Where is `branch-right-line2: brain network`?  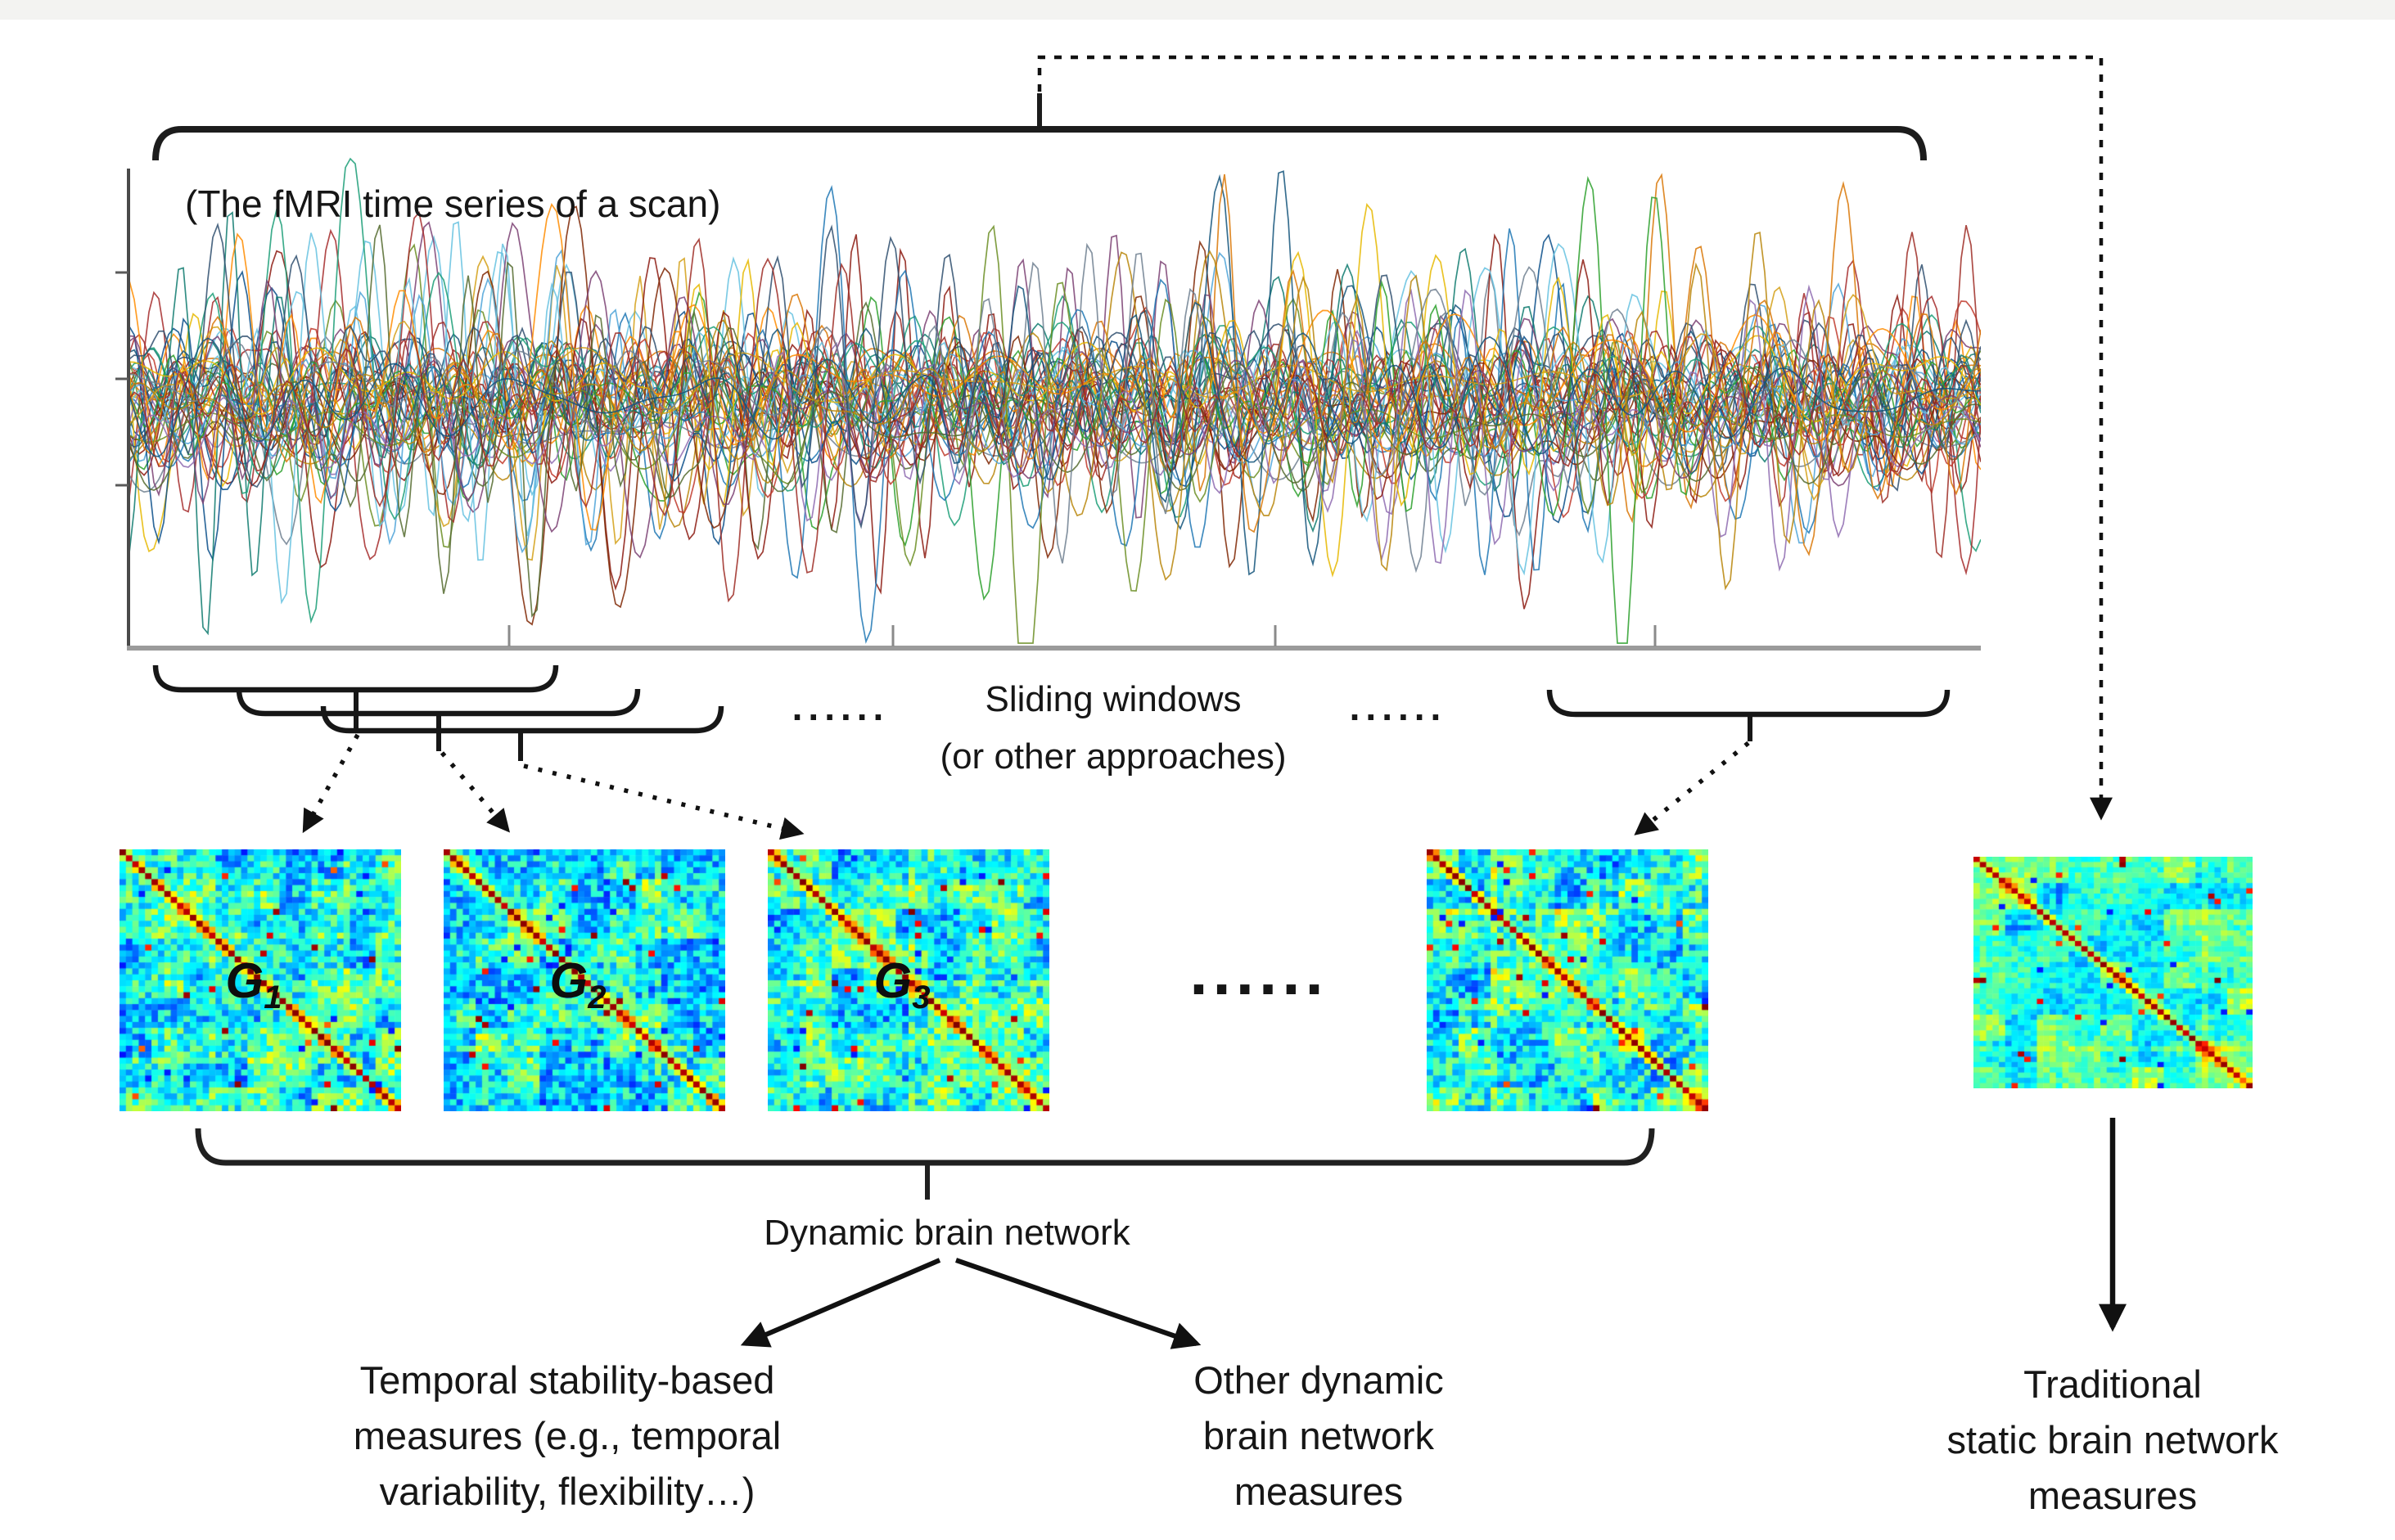
branch-right-line2: brain network is located at coordinates (1318, 1435).